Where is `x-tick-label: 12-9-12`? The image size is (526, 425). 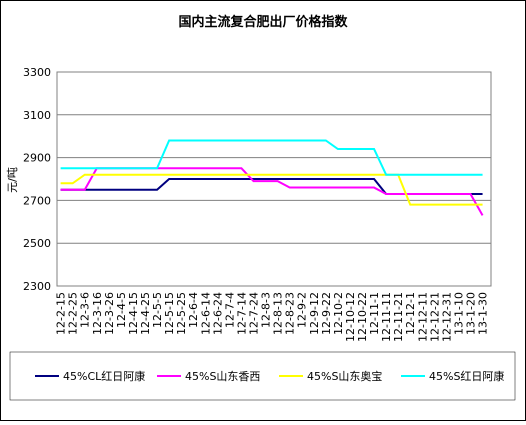
x-tick-label: 12-9-12 is located at coordinates (314, 313).